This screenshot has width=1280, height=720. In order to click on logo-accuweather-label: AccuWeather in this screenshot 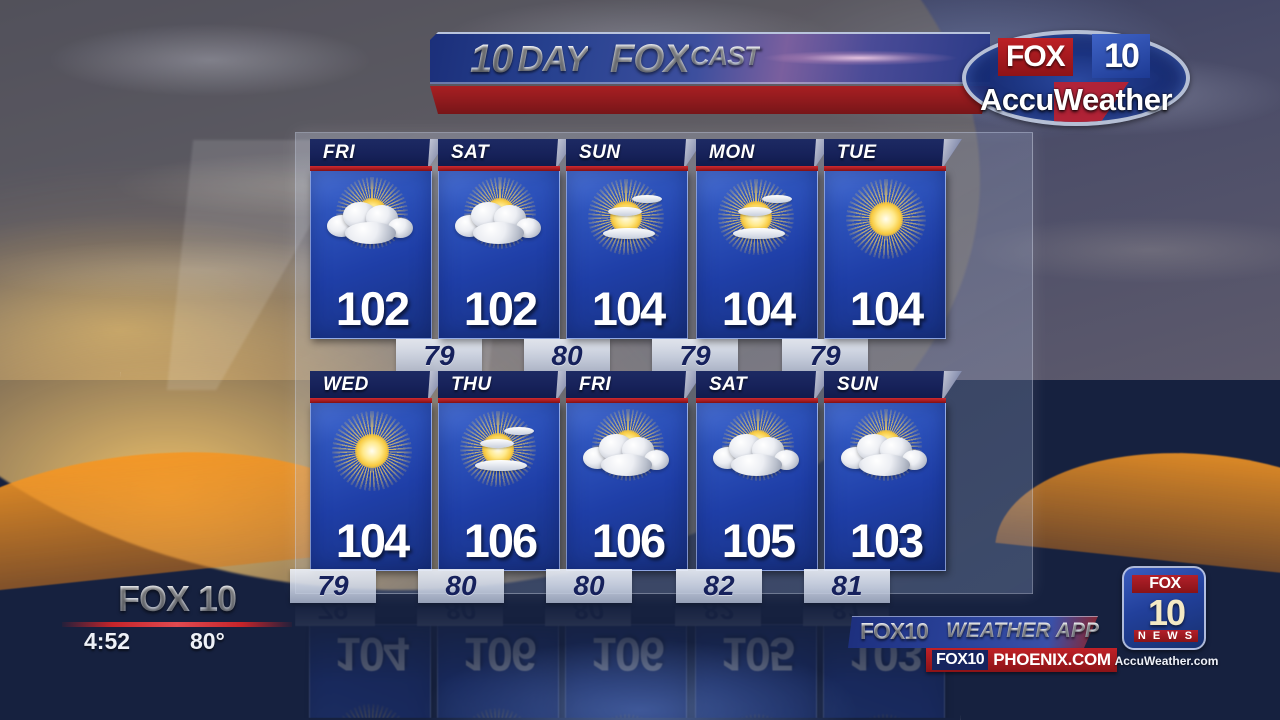, I will do `click(1076, 99)`.